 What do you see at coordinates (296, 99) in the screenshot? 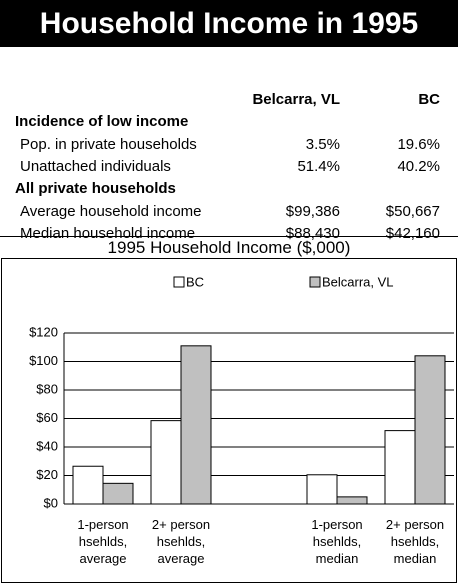
I see `column-header: Belcarra, VL` at bounding box center [296, 99].